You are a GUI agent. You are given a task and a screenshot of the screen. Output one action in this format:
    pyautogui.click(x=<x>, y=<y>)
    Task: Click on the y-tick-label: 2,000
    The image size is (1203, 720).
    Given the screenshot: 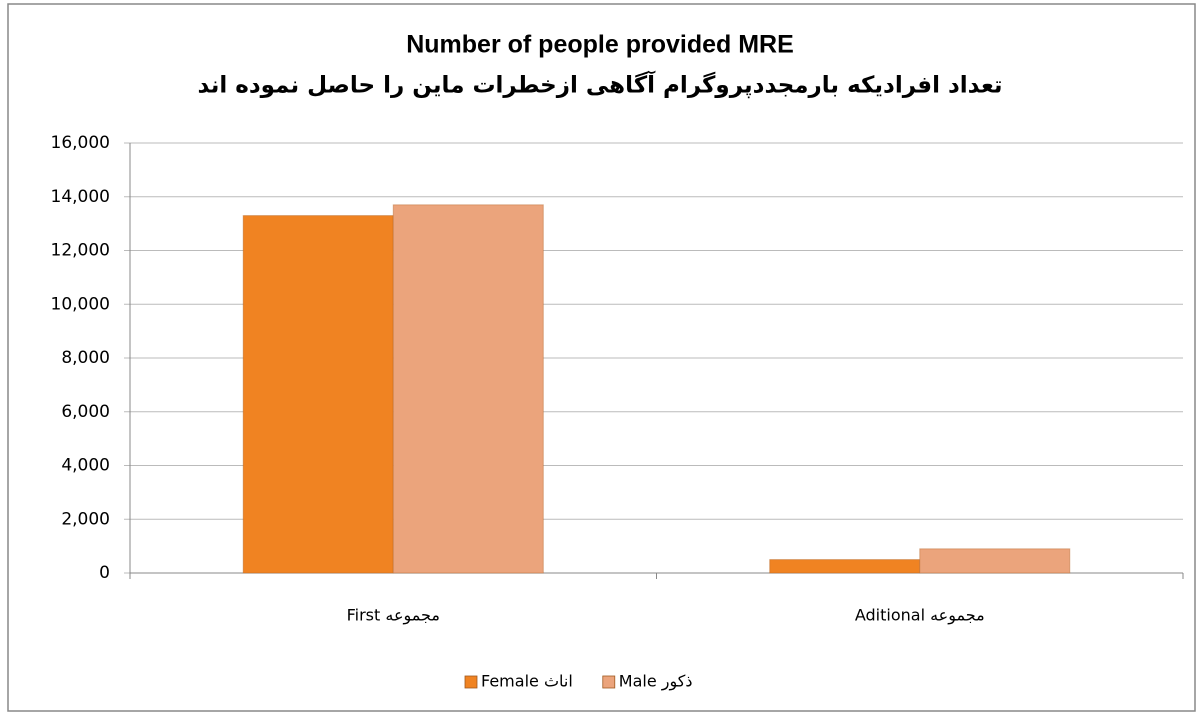 What is the action you would take?
    pyautogui.click(x=85, y=519)
    